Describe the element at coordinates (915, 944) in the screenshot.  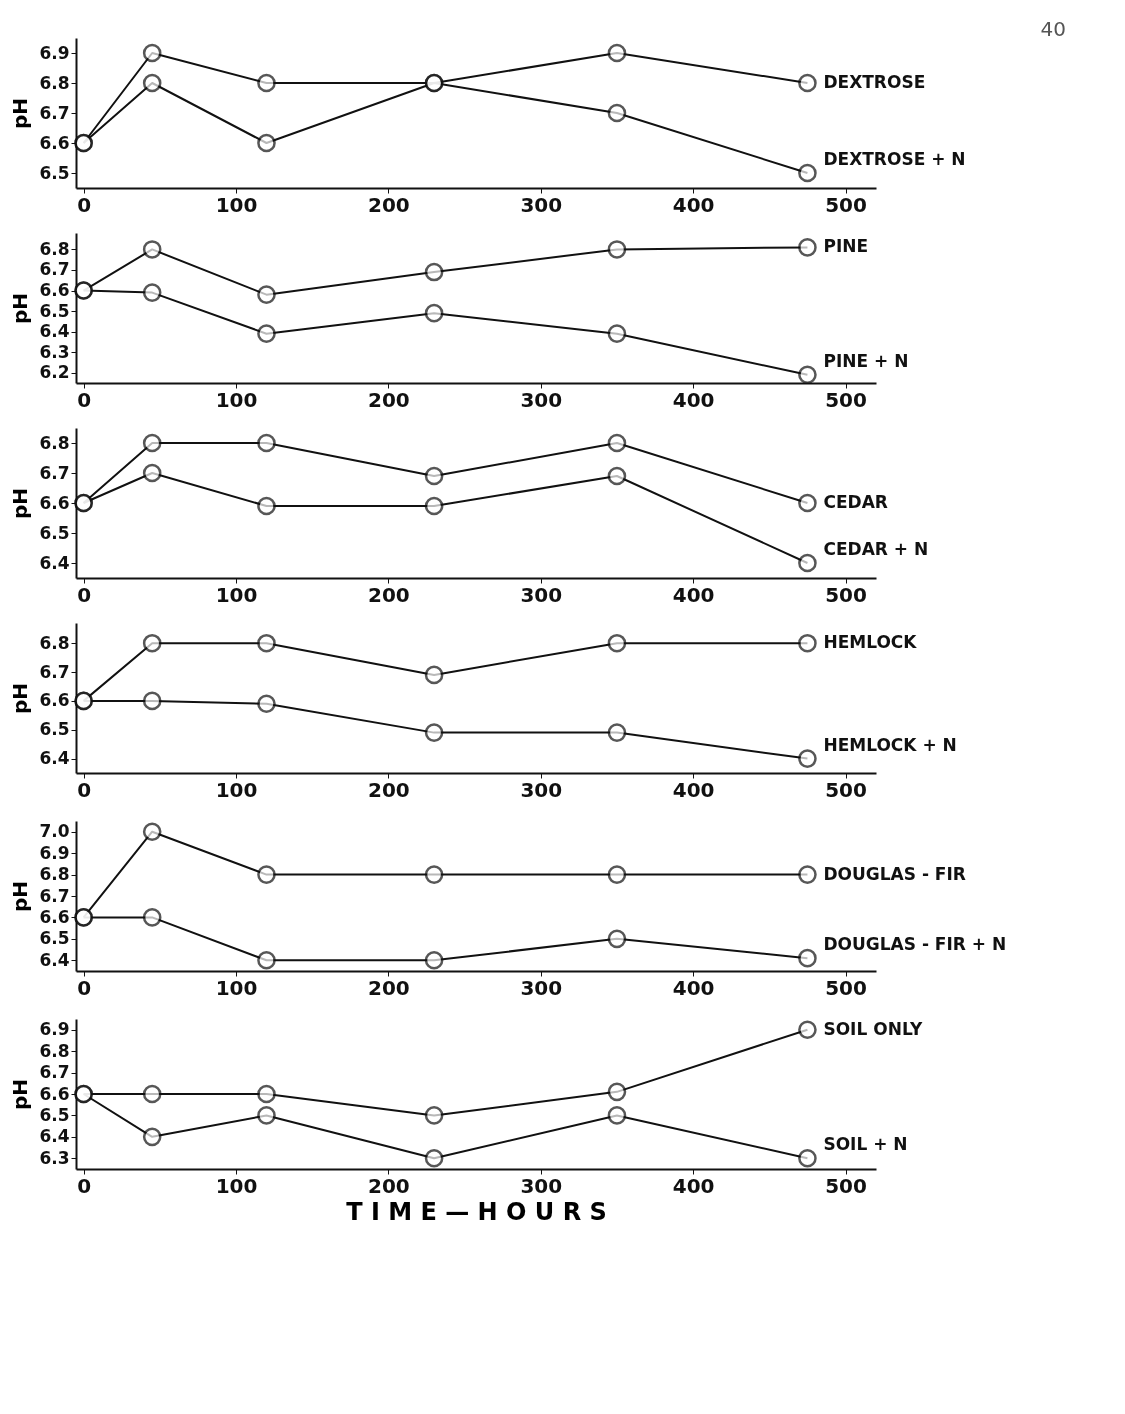
I see `series-label: DOUGLAS - FIR + N` at that location.